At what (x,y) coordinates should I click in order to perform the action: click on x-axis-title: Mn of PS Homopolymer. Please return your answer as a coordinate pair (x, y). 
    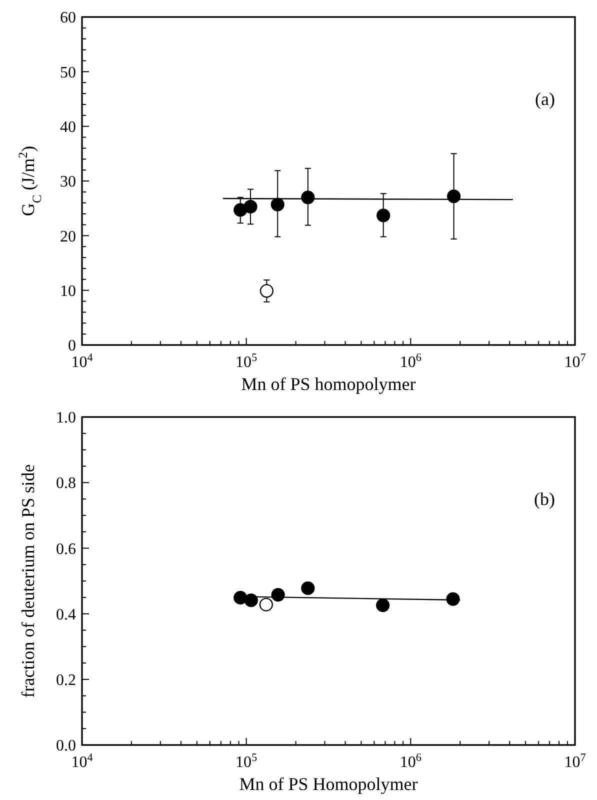
    Looking at the image, I should click on (328, 784).